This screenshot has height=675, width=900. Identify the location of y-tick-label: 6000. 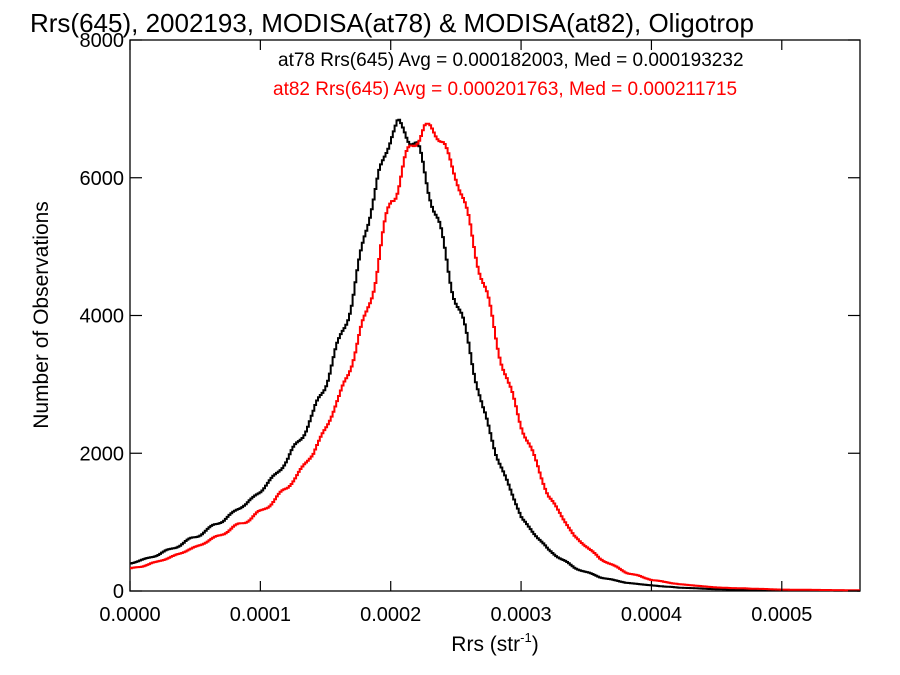
(102, 179).